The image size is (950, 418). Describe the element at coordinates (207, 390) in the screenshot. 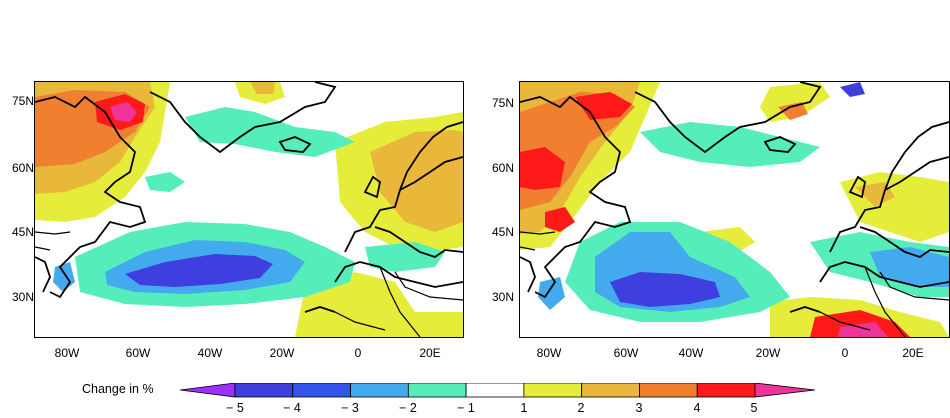

I see `colorbar-triangle-low` at that location.